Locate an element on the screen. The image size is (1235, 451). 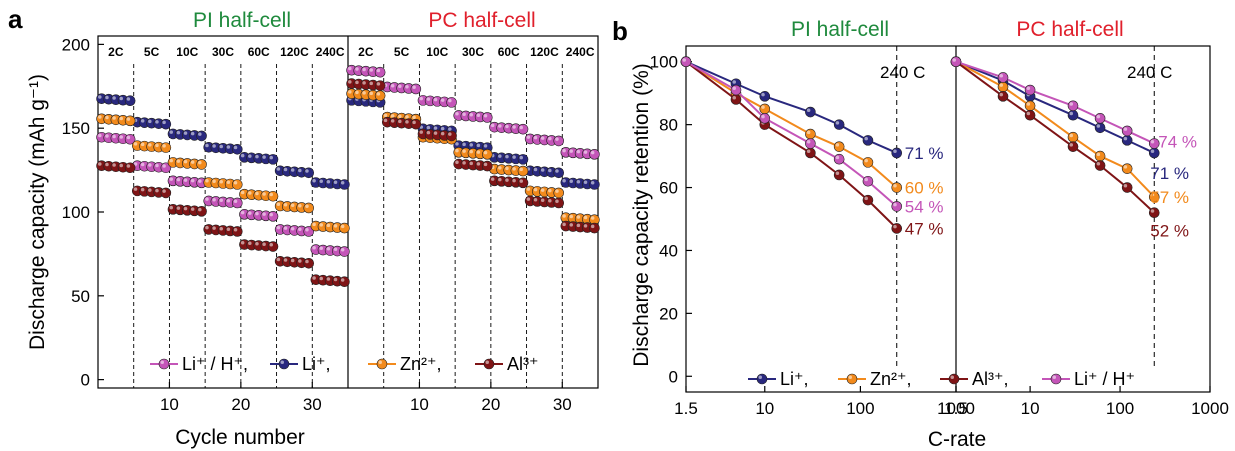
panel-a-legend-label: Li⁺ / H⁺, is located at coordinates (215, 364).